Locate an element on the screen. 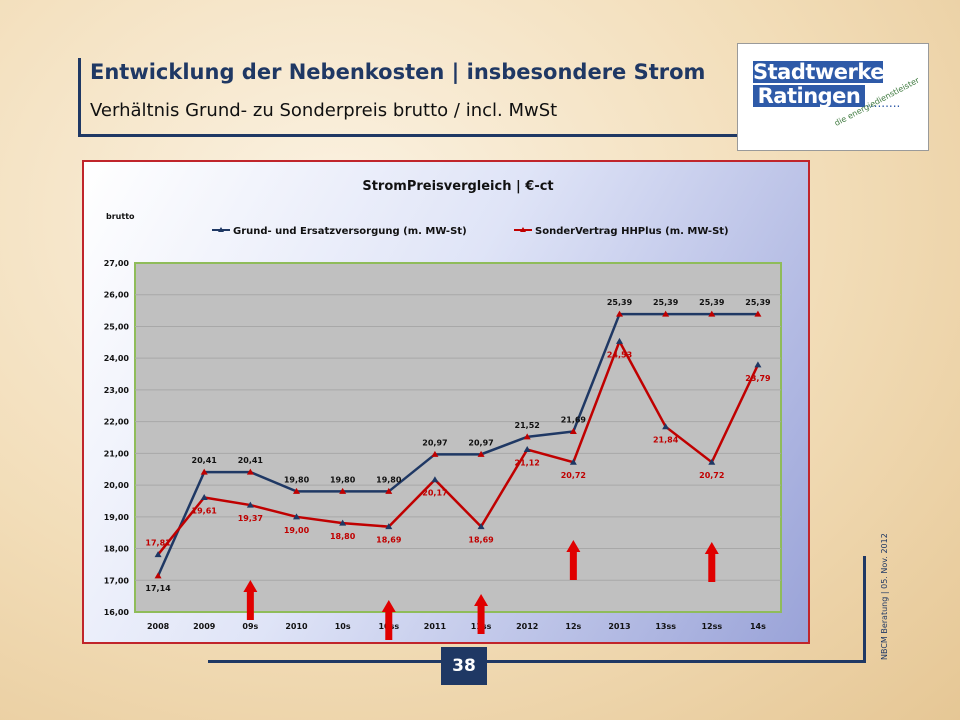 This screenshot has width=960, height=720. y-tick-label: 27,00 is located at coordinates (117, 263).